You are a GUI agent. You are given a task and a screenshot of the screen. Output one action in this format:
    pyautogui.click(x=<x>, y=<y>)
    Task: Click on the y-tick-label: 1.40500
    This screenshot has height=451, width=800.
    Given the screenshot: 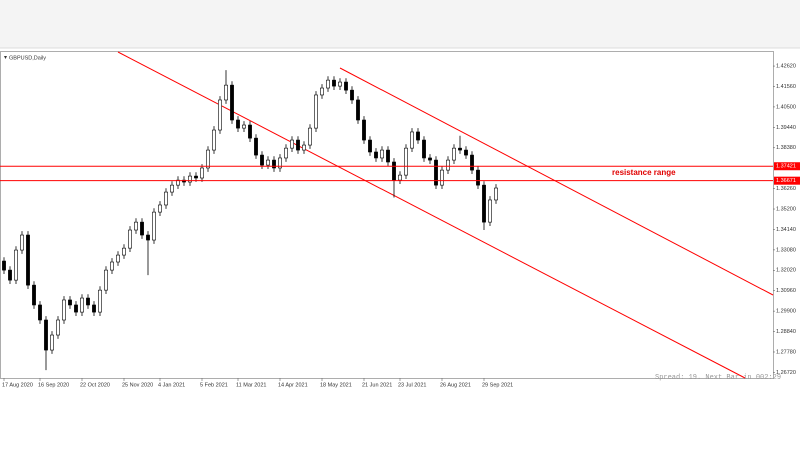 What is the action you would take?
    pyautogui.click(x=786, y=107)
    